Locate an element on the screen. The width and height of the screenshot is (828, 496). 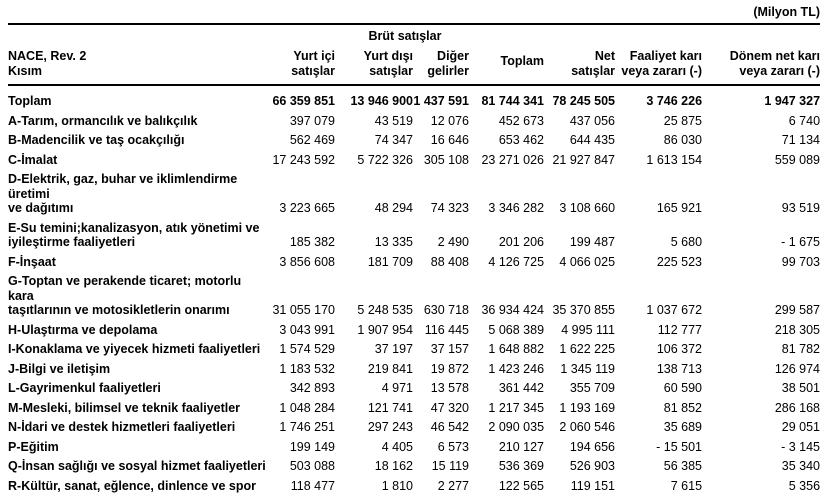
cell-diger-gelirler: 37 157 is located at coordinates (449, 349).